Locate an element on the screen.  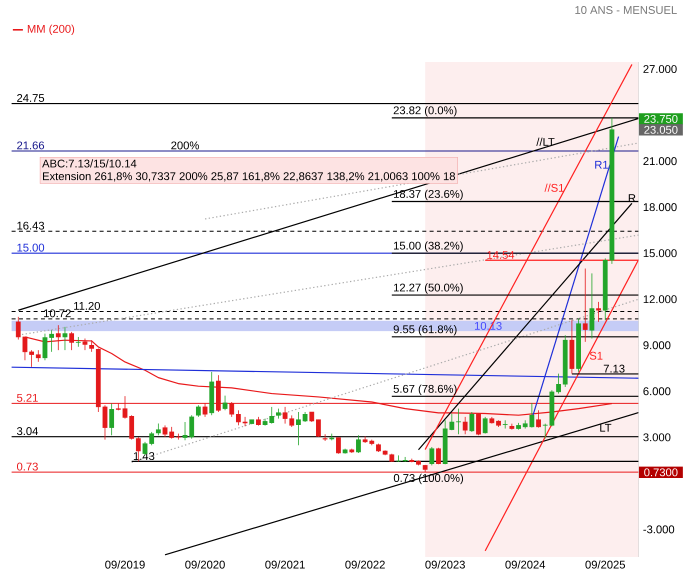
ref-line-label: 11.20 is located at coordinates (87, 306).